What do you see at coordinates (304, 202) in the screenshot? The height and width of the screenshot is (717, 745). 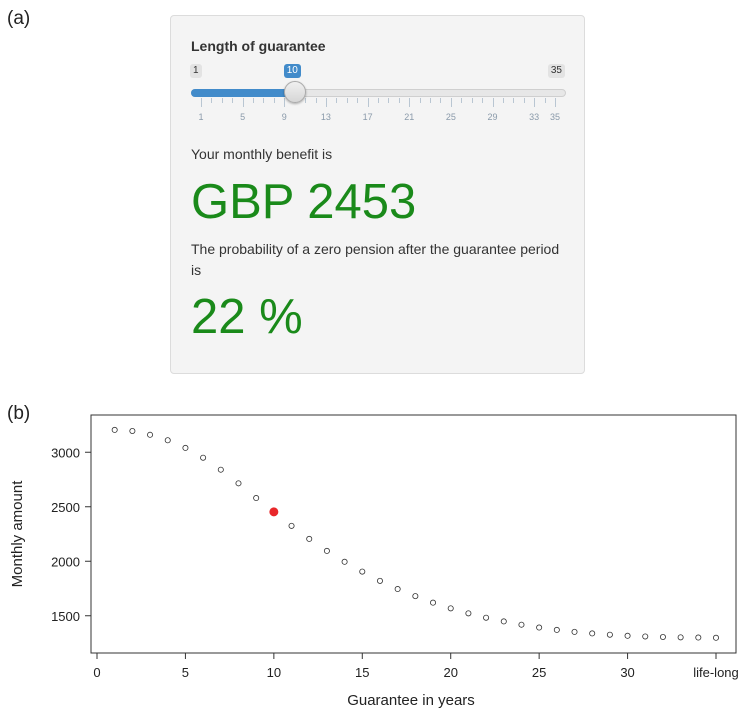 I see `benefit-value: GBP 2453` at bounding box center [304, 202].